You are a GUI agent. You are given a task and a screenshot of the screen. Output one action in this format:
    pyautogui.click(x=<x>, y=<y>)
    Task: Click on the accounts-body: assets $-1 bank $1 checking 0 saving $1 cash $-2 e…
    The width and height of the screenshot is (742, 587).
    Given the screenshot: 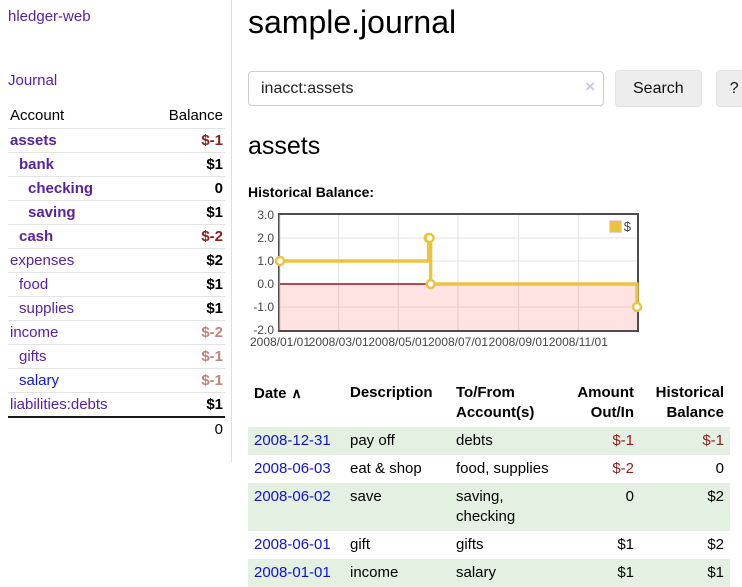 What is the action you would take?
    pyautogui.click(x=116, y=273)
    